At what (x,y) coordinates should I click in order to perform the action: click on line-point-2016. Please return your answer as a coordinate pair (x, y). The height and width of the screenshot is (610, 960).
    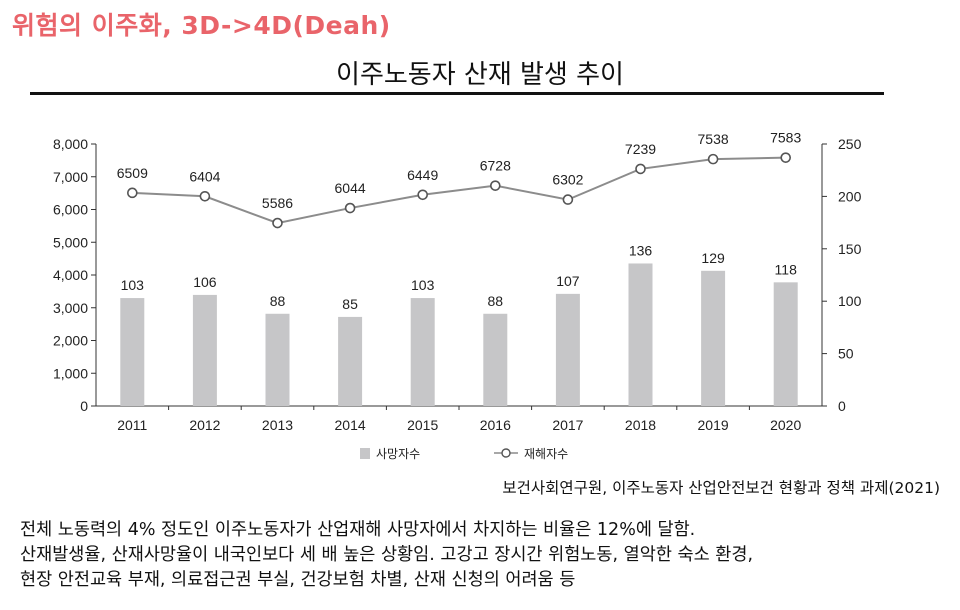
    Looking at the image, I should click on (495, 185).